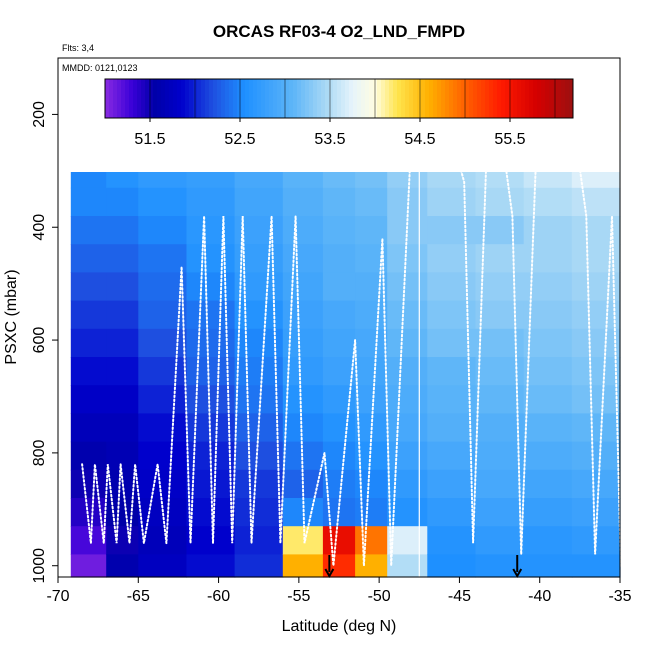 Image resolution: width=650 pixels, height=650 pixels. Describe the element at coordinates (509, 139) in the screenshot. I see `colorbar-tick-label: 55.5` at that location.